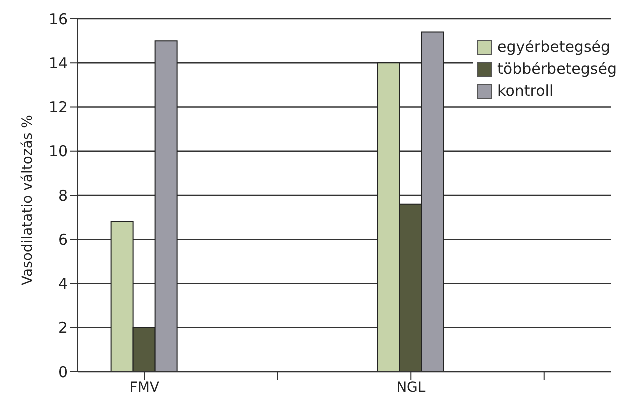  I want to click on y-tick-label: 10, so click(58, 151).